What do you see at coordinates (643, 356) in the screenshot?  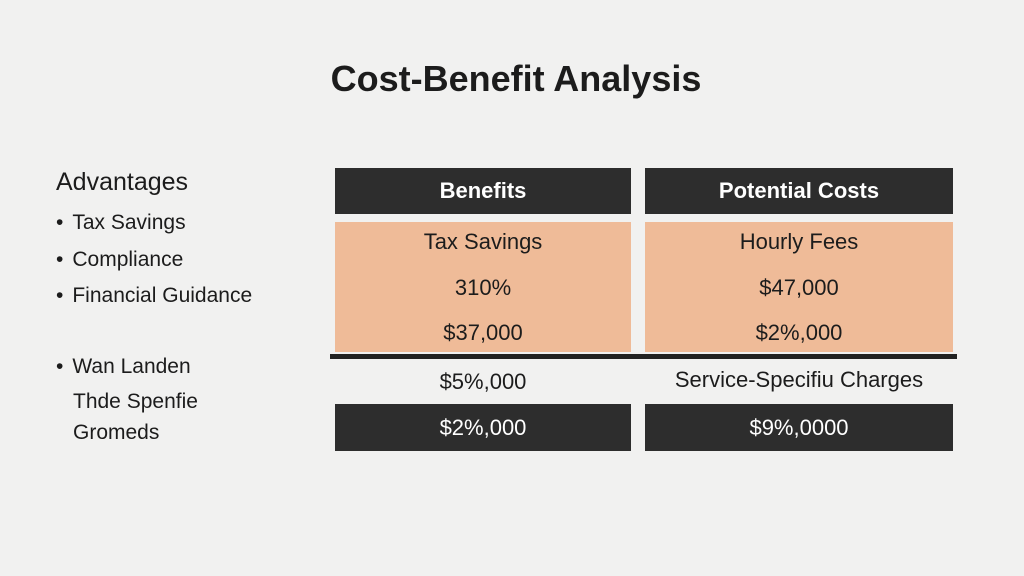 I see `table-rule` at bounding box center [643, 356].